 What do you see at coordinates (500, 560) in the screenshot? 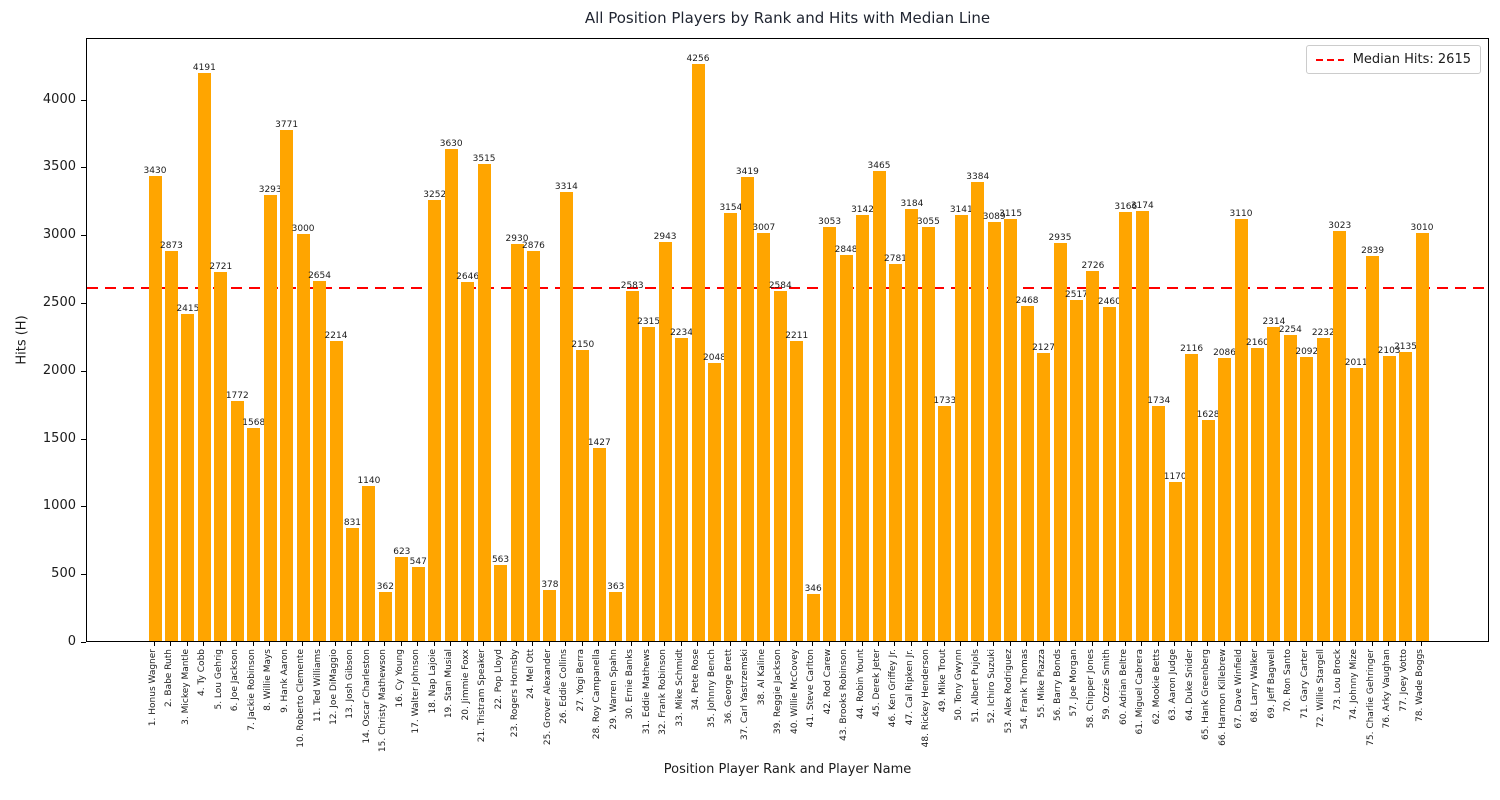
I see `bar-value-label: 563` at bounding box center [500, 560].